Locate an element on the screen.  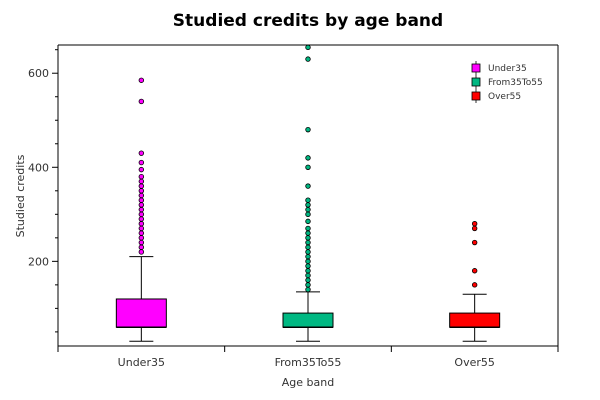
y-axis-label: Studied credits is located at coordinates (20, 195).